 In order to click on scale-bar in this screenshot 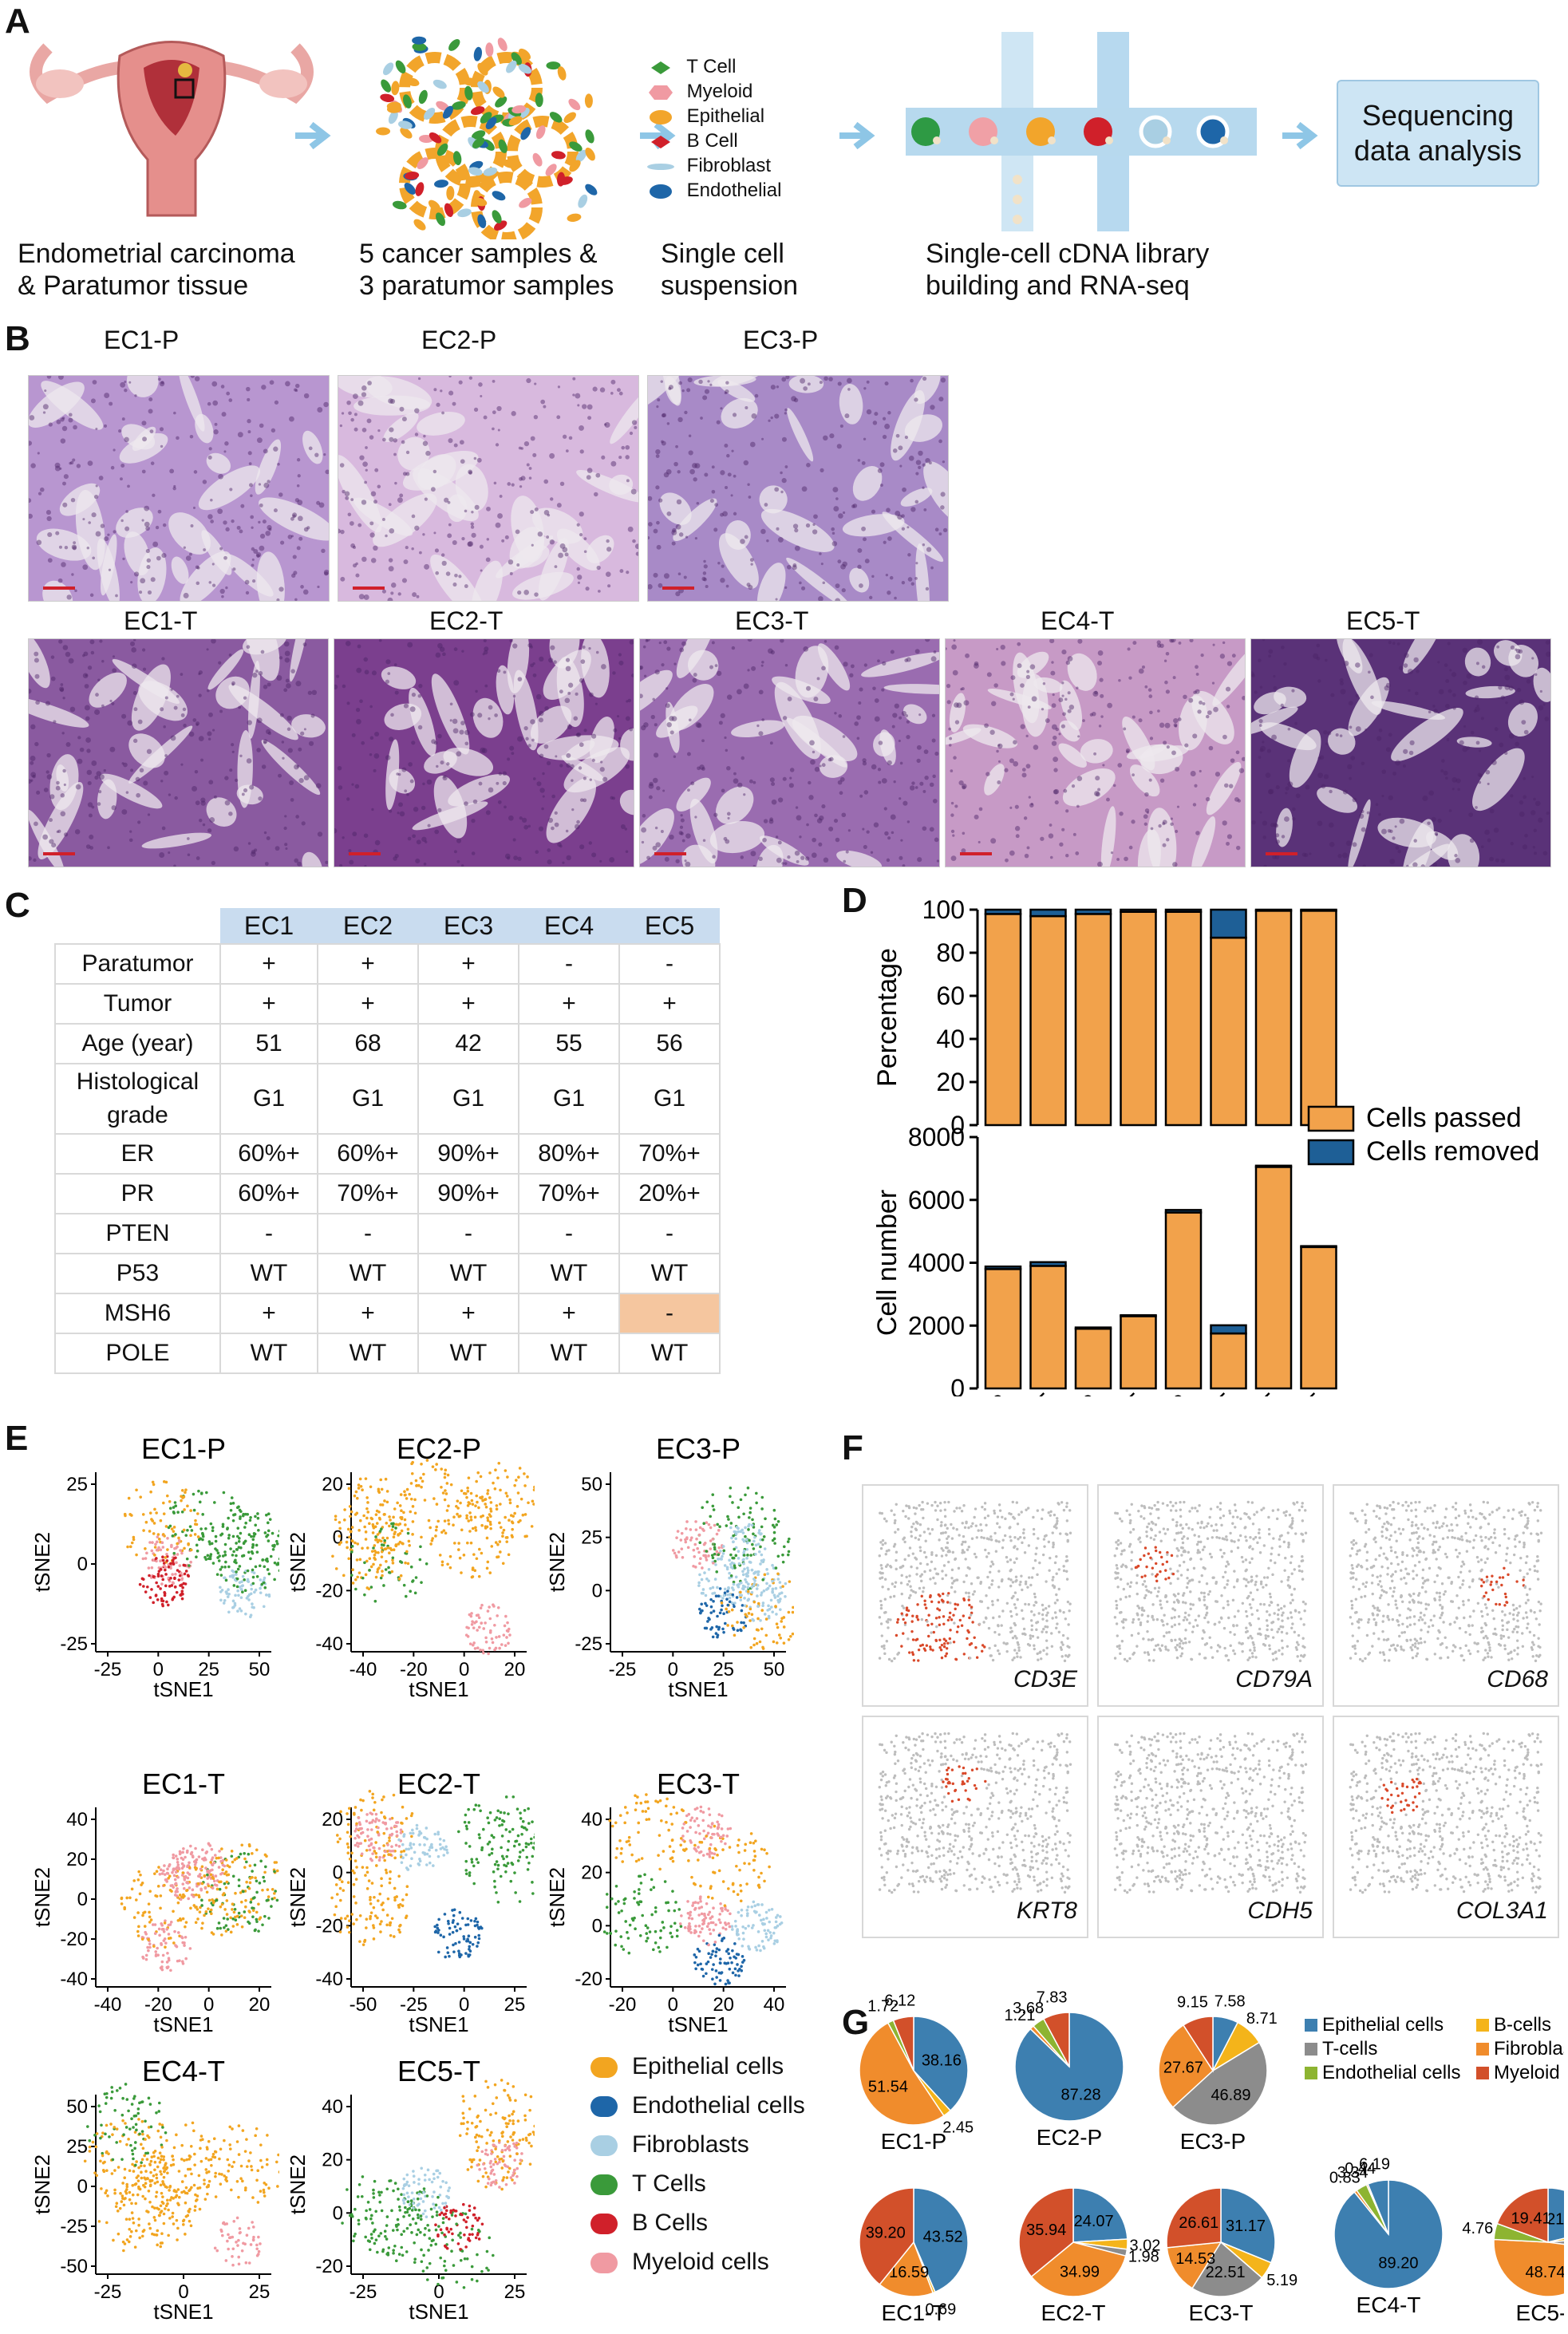, I will do `click(59, 853)`.